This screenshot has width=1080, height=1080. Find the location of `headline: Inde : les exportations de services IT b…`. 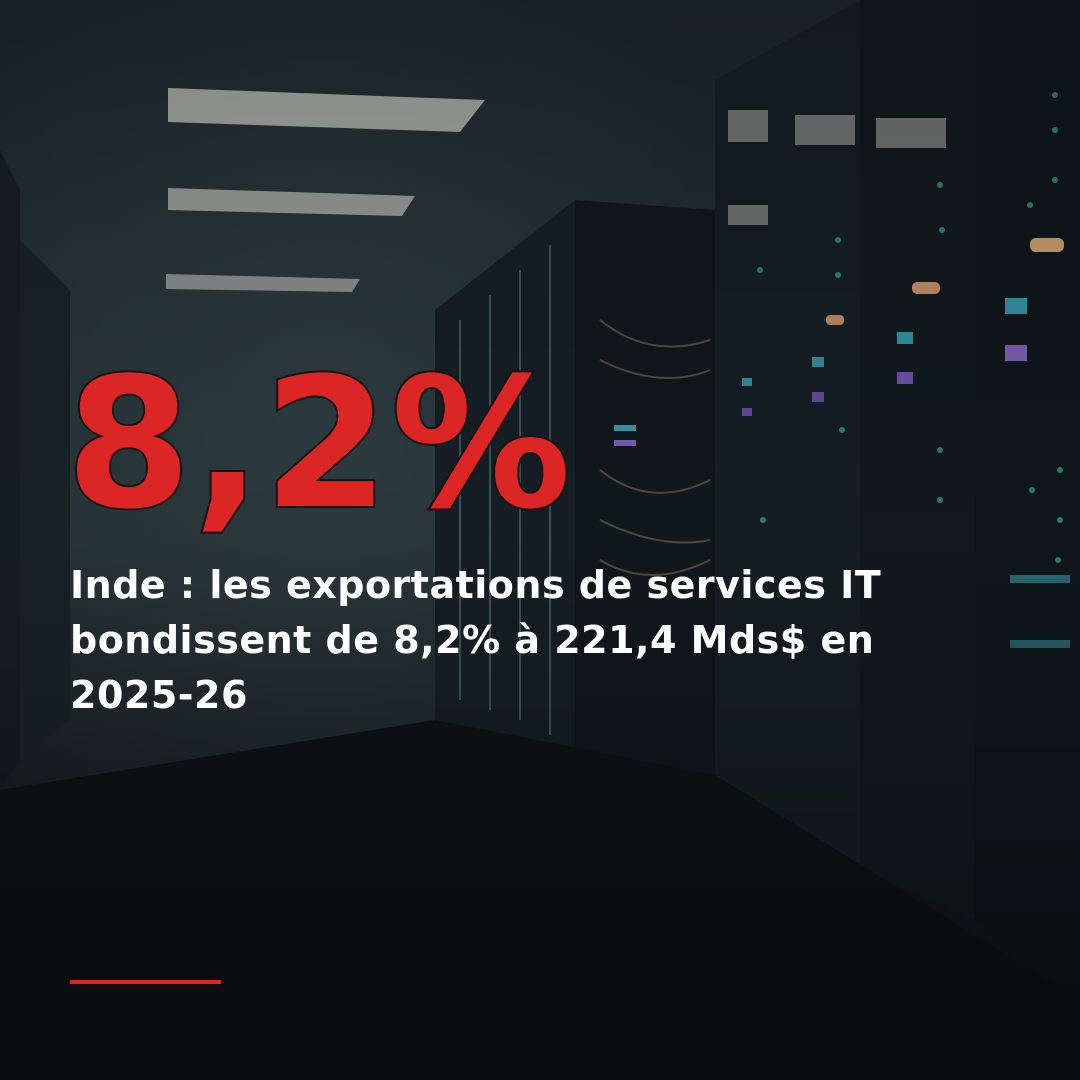

headline: Inde : les exportations de services IT b… is located at coordinates (476, 640).